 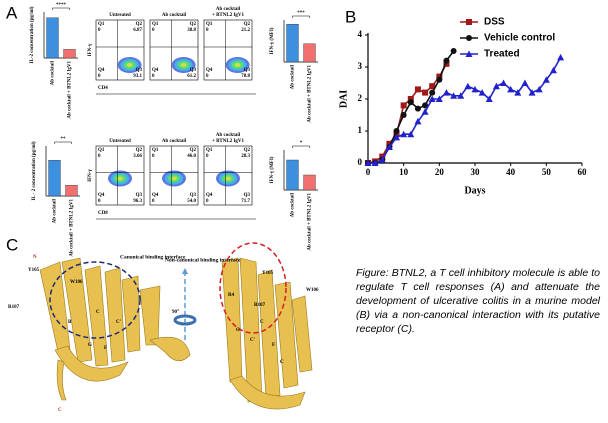 I want to click on quadrant-value: 3.66, so click(x=137, y=156).